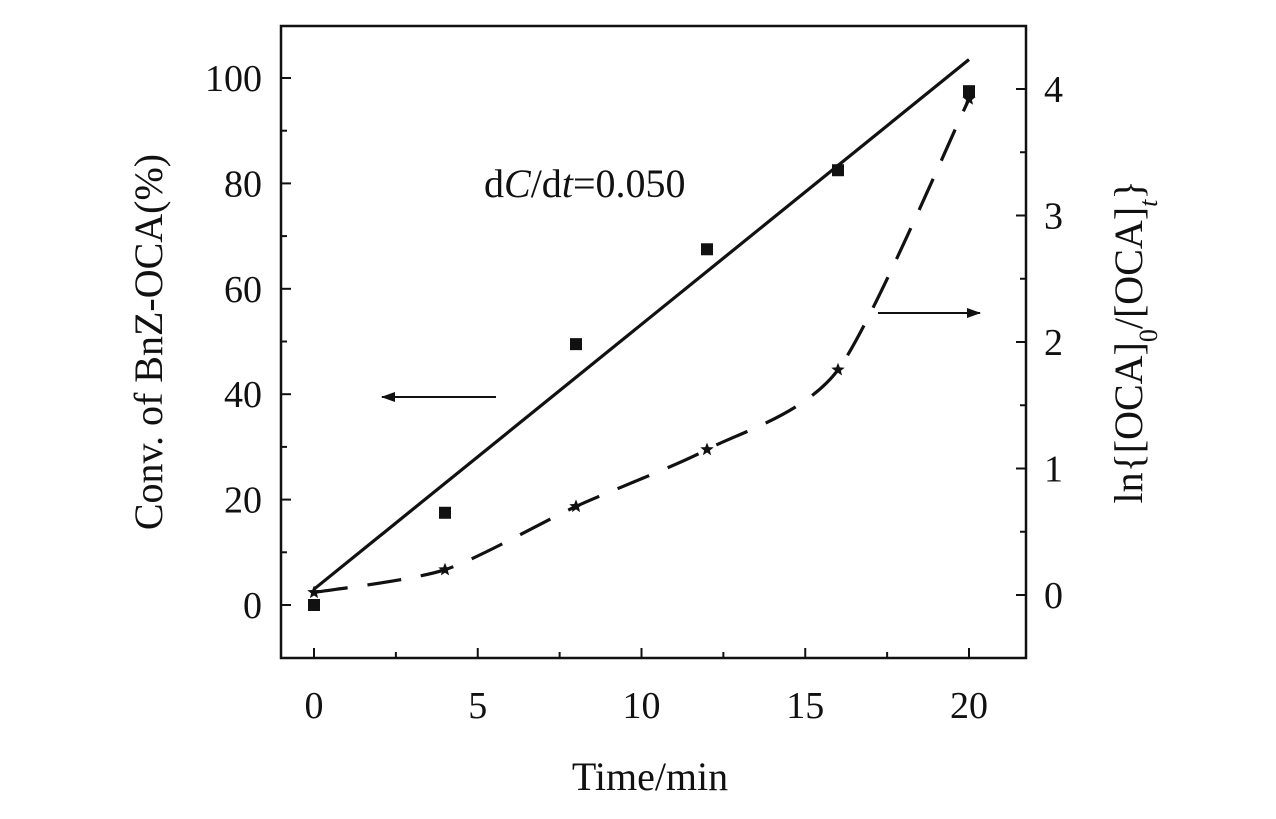 This screenshot has width=1276, height=819. I want to click on y2-title-subt: t, so click(1148, 203).